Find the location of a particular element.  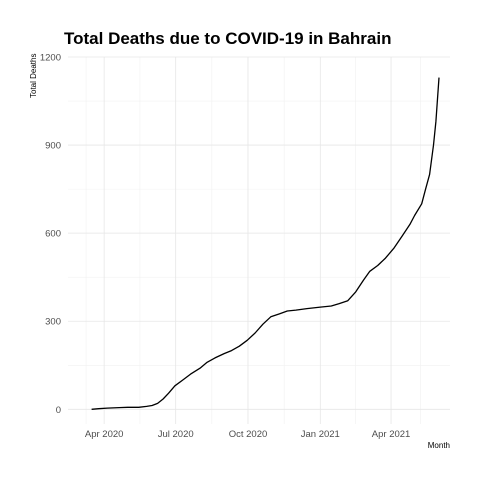

x-tick-label: Jan 2021 is located at coordinates (320, 434).